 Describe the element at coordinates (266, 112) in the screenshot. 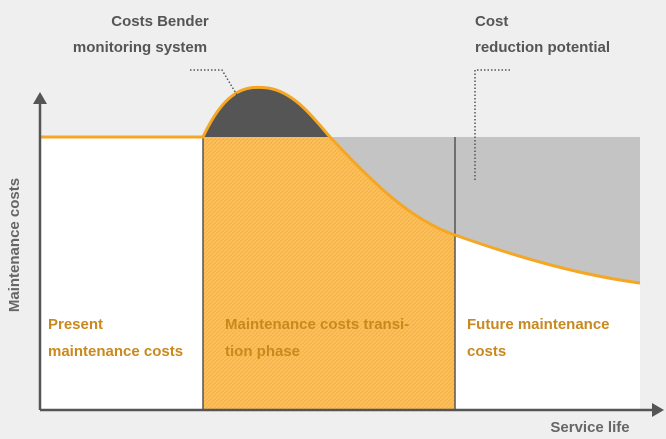

I see `monitoring-bump` at that location.